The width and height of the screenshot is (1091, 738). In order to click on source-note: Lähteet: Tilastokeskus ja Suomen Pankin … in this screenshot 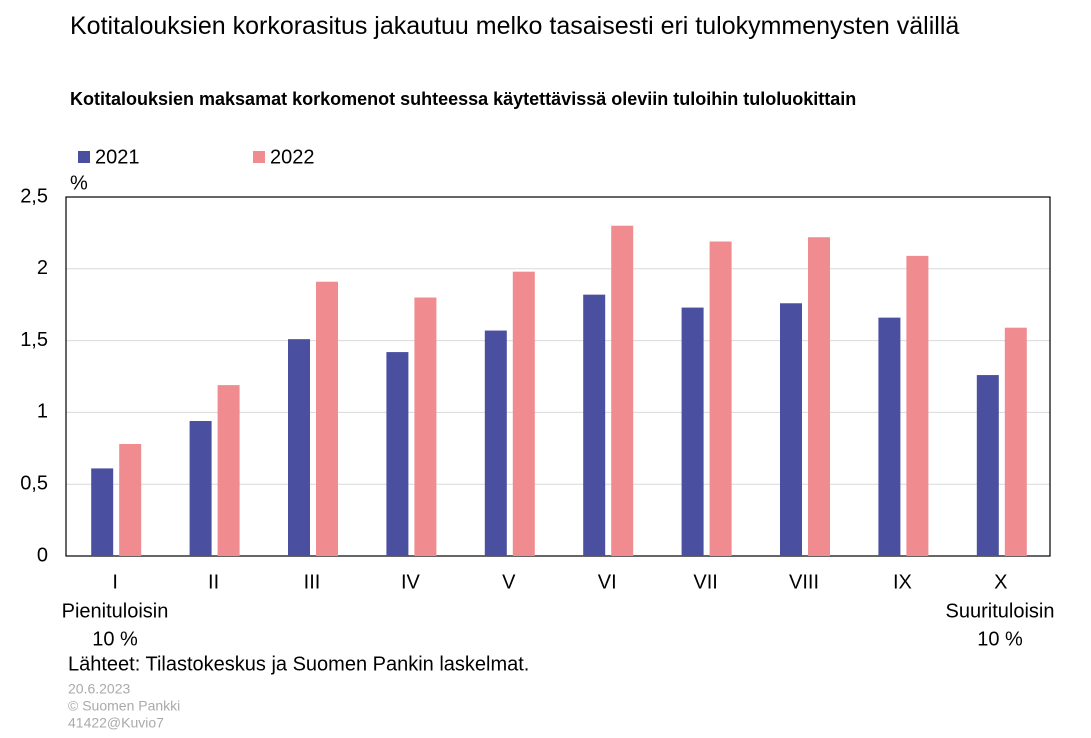, I will do `click(298, 664)`.